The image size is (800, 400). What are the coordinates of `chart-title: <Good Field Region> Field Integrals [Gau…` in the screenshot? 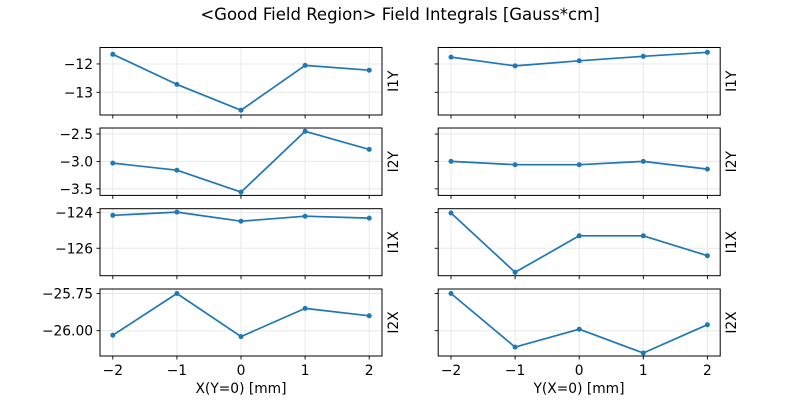 It's located at (400, 14).